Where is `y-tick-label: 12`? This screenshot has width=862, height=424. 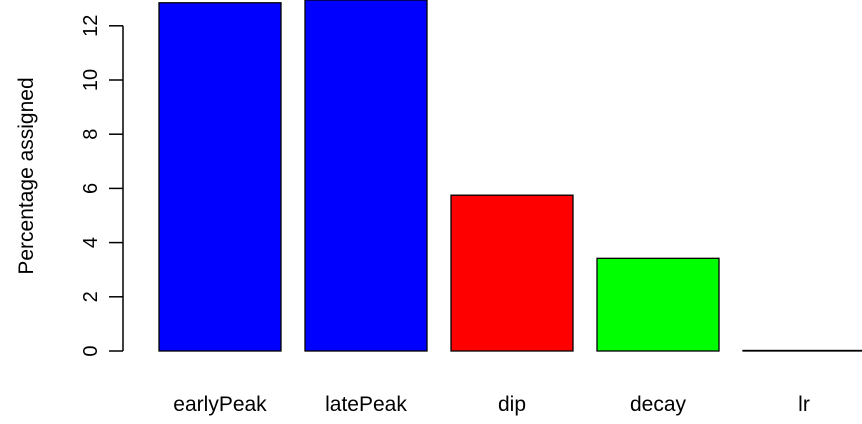
y-tick-label: 12 is located at coordinates (91, 26).